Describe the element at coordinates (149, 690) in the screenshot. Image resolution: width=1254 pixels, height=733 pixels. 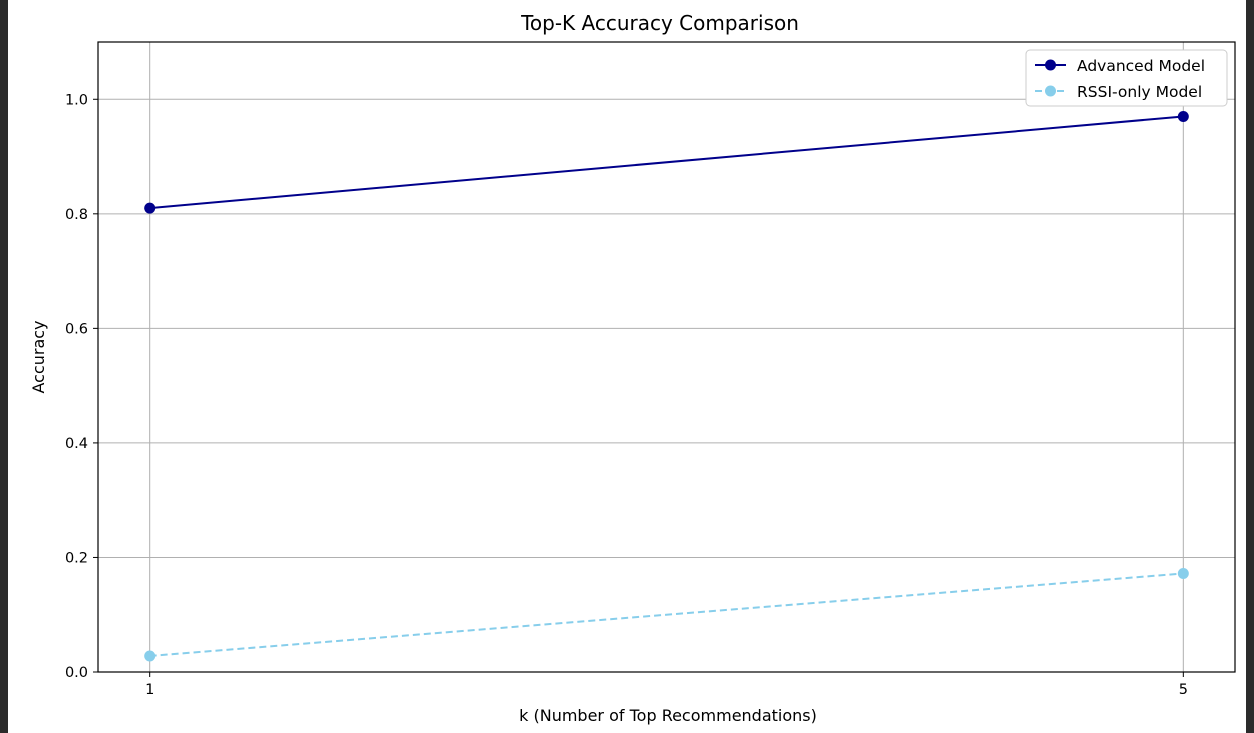
I see `x-tick-label: 1` at that location.